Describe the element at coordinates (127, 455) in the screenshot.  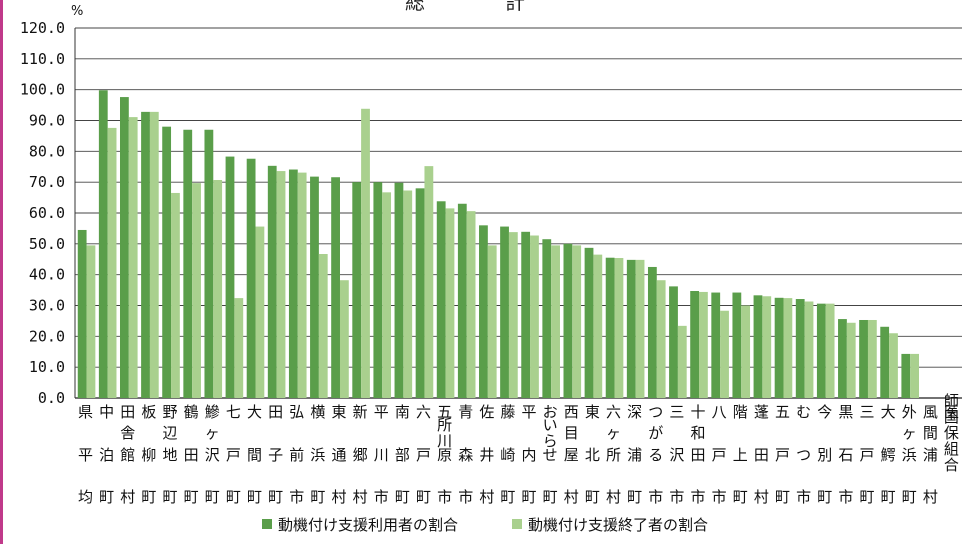
I see `x-tick-label: 館` at that location.